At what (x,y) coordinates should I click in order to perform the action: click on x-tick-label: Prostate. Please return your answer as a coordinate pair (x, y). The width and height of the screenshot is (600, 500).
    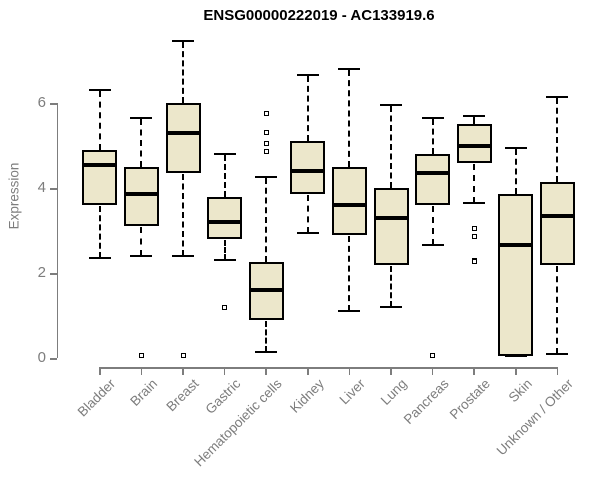
    Looking at the image, I should click on (469, 399).